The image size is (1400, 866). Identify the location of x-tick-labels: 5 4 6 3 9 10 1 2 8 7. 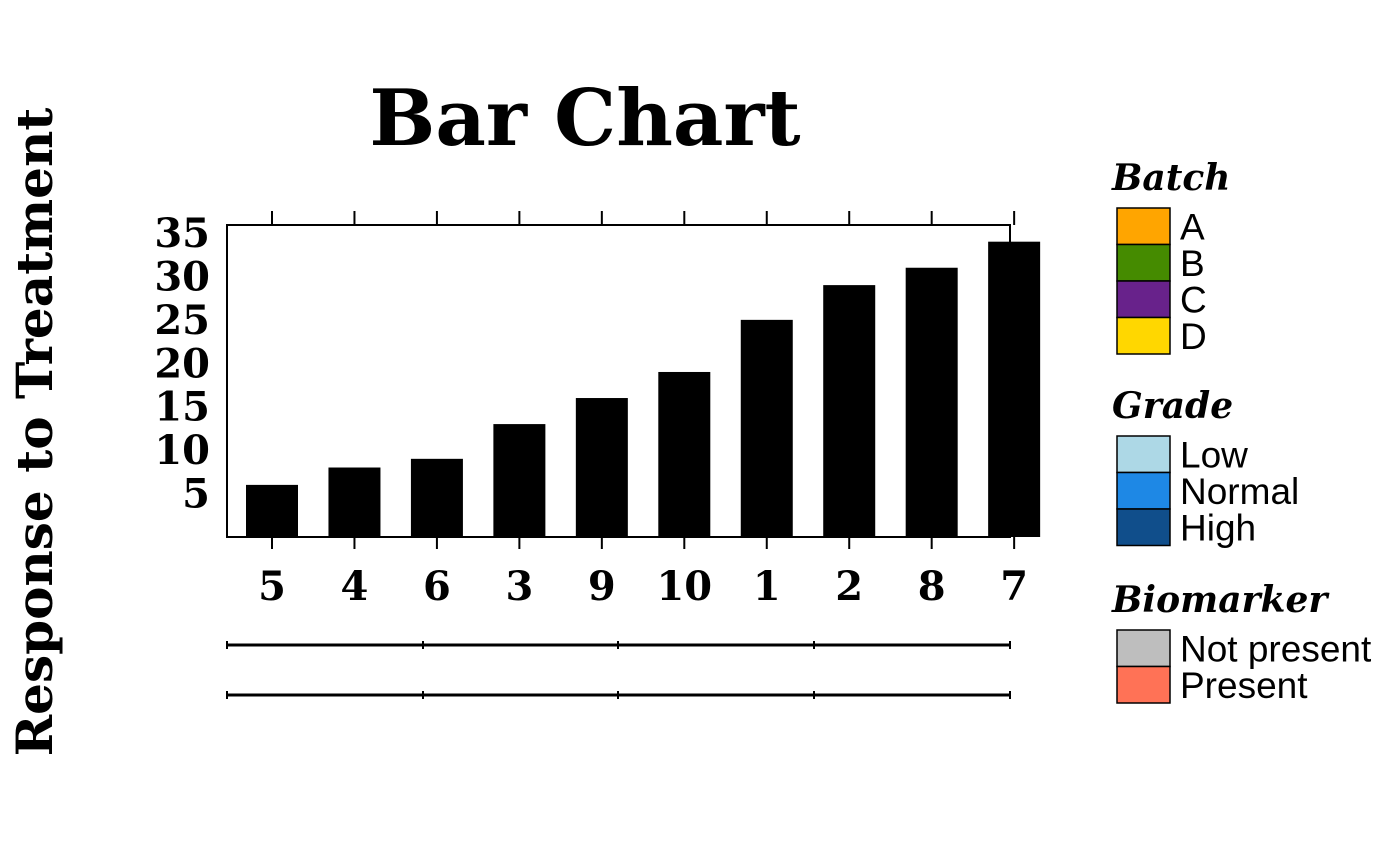
(643, 573).